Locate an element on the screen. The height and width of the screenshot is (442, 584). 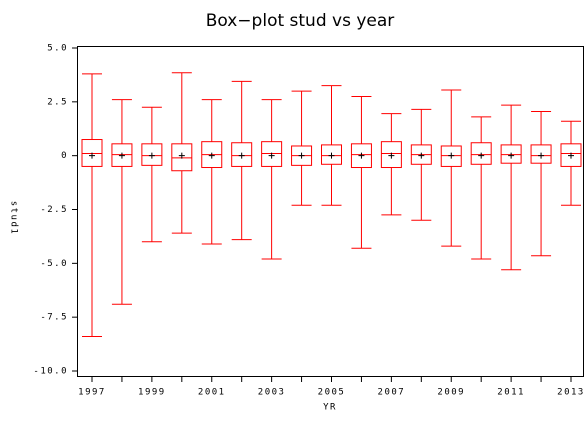
x-tick-label: 2013 is located at coordinates (570, 393).